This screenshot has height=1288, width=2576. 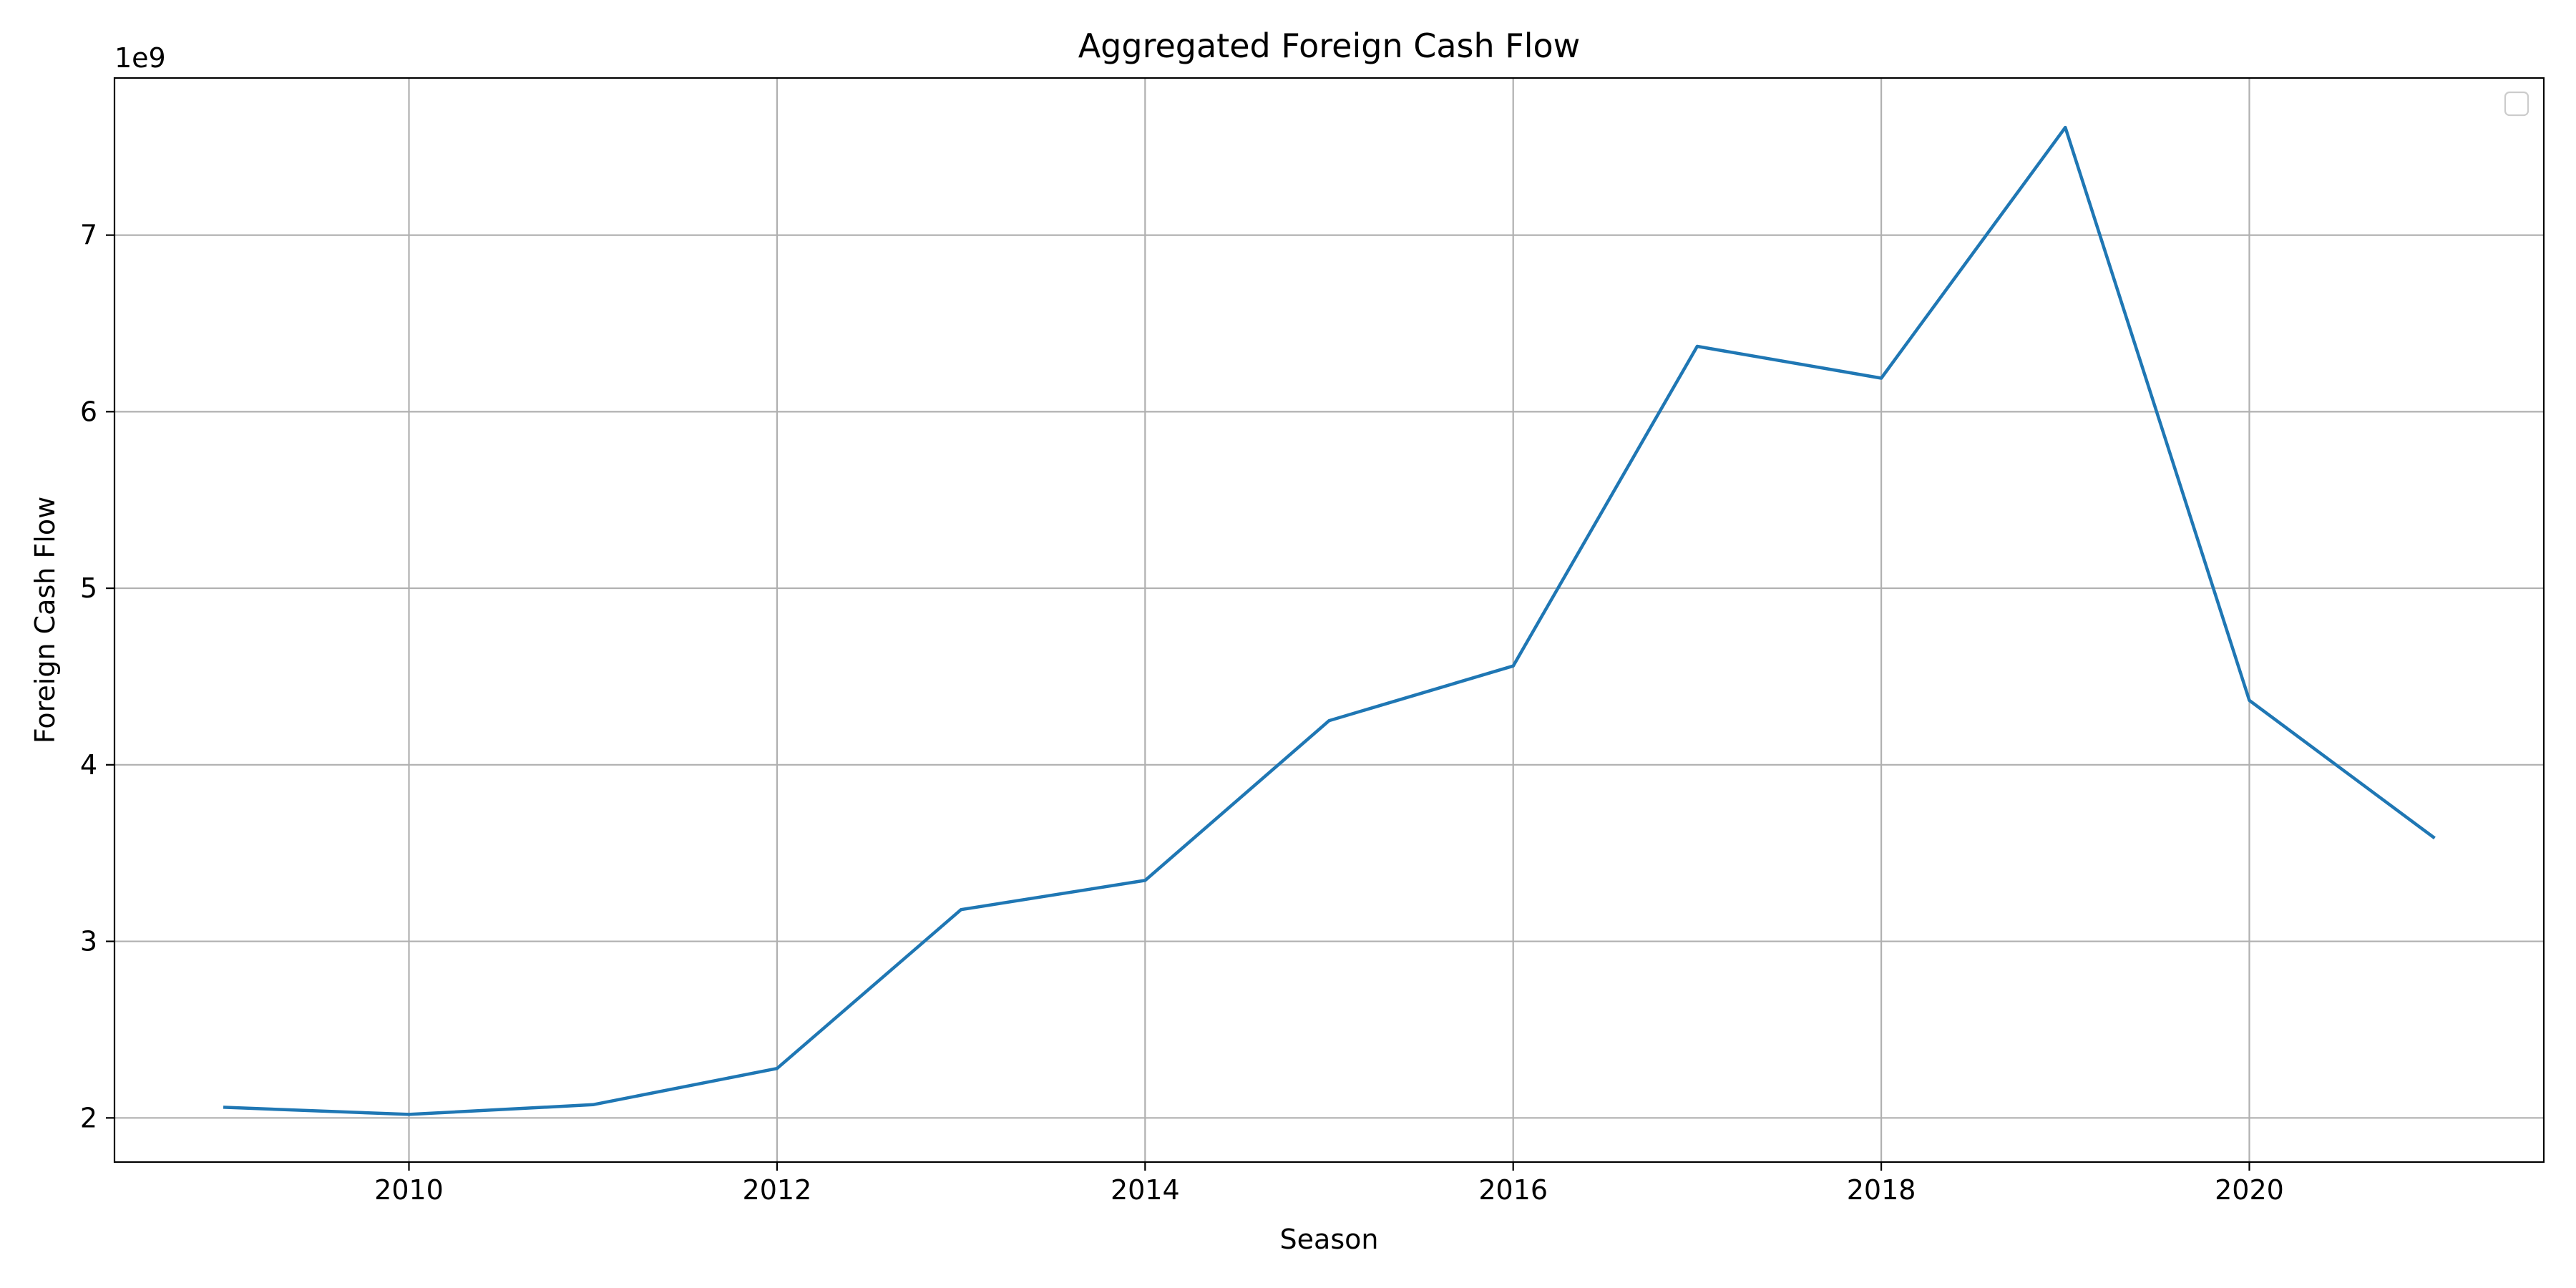 What do you see at coordinates (1329, 45) in the screenshot?
I see `chart-title: Aggregated Foreign Cash Flow` at bounding box center [1329, 45].